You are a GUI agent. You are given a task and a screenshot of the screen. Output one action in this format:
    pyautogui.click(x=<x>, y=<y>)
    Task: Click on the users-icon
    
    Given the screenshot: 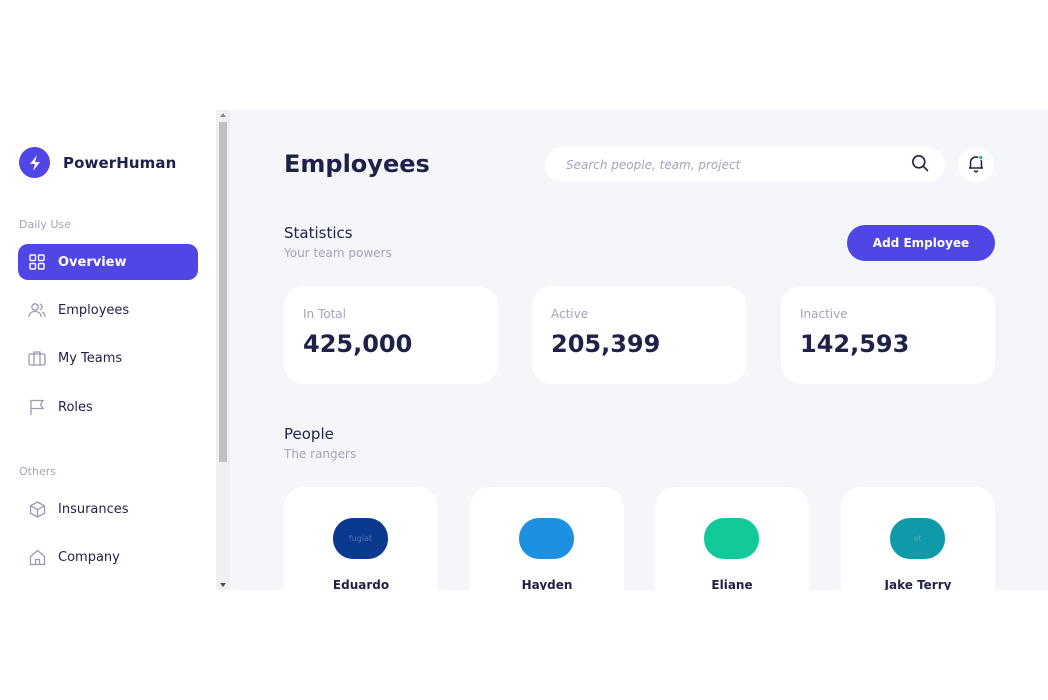 What is the action you would take?
    pyautogui.click(x=37, y=310)
    